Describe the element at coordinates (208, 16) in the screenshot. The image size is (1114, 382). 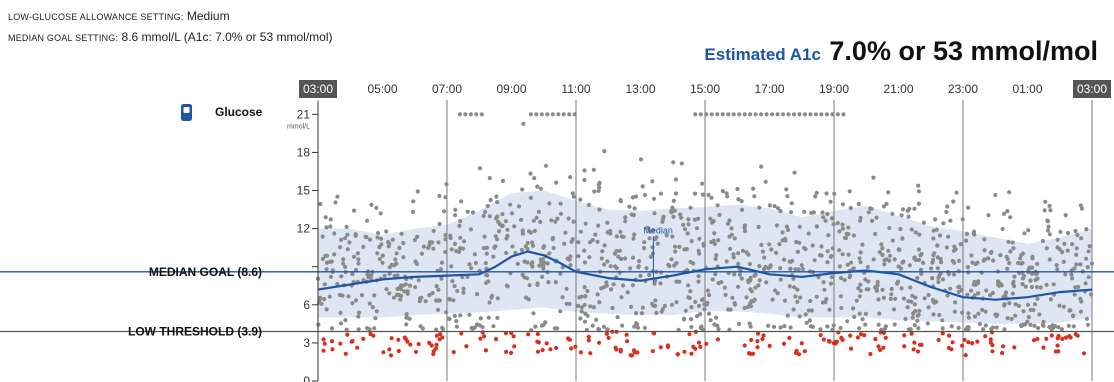
I see `low-glucose-setting-value: Medium` at that location.